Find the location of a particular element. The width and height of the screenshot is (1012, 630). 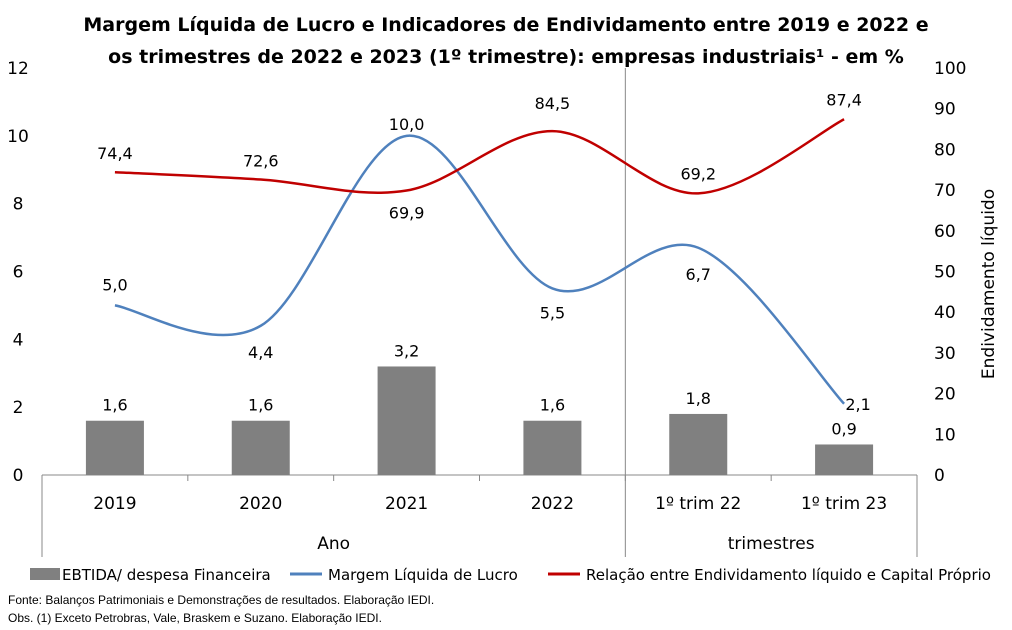

margem-data-label: 2,1 is located at coordinates (857, 404).